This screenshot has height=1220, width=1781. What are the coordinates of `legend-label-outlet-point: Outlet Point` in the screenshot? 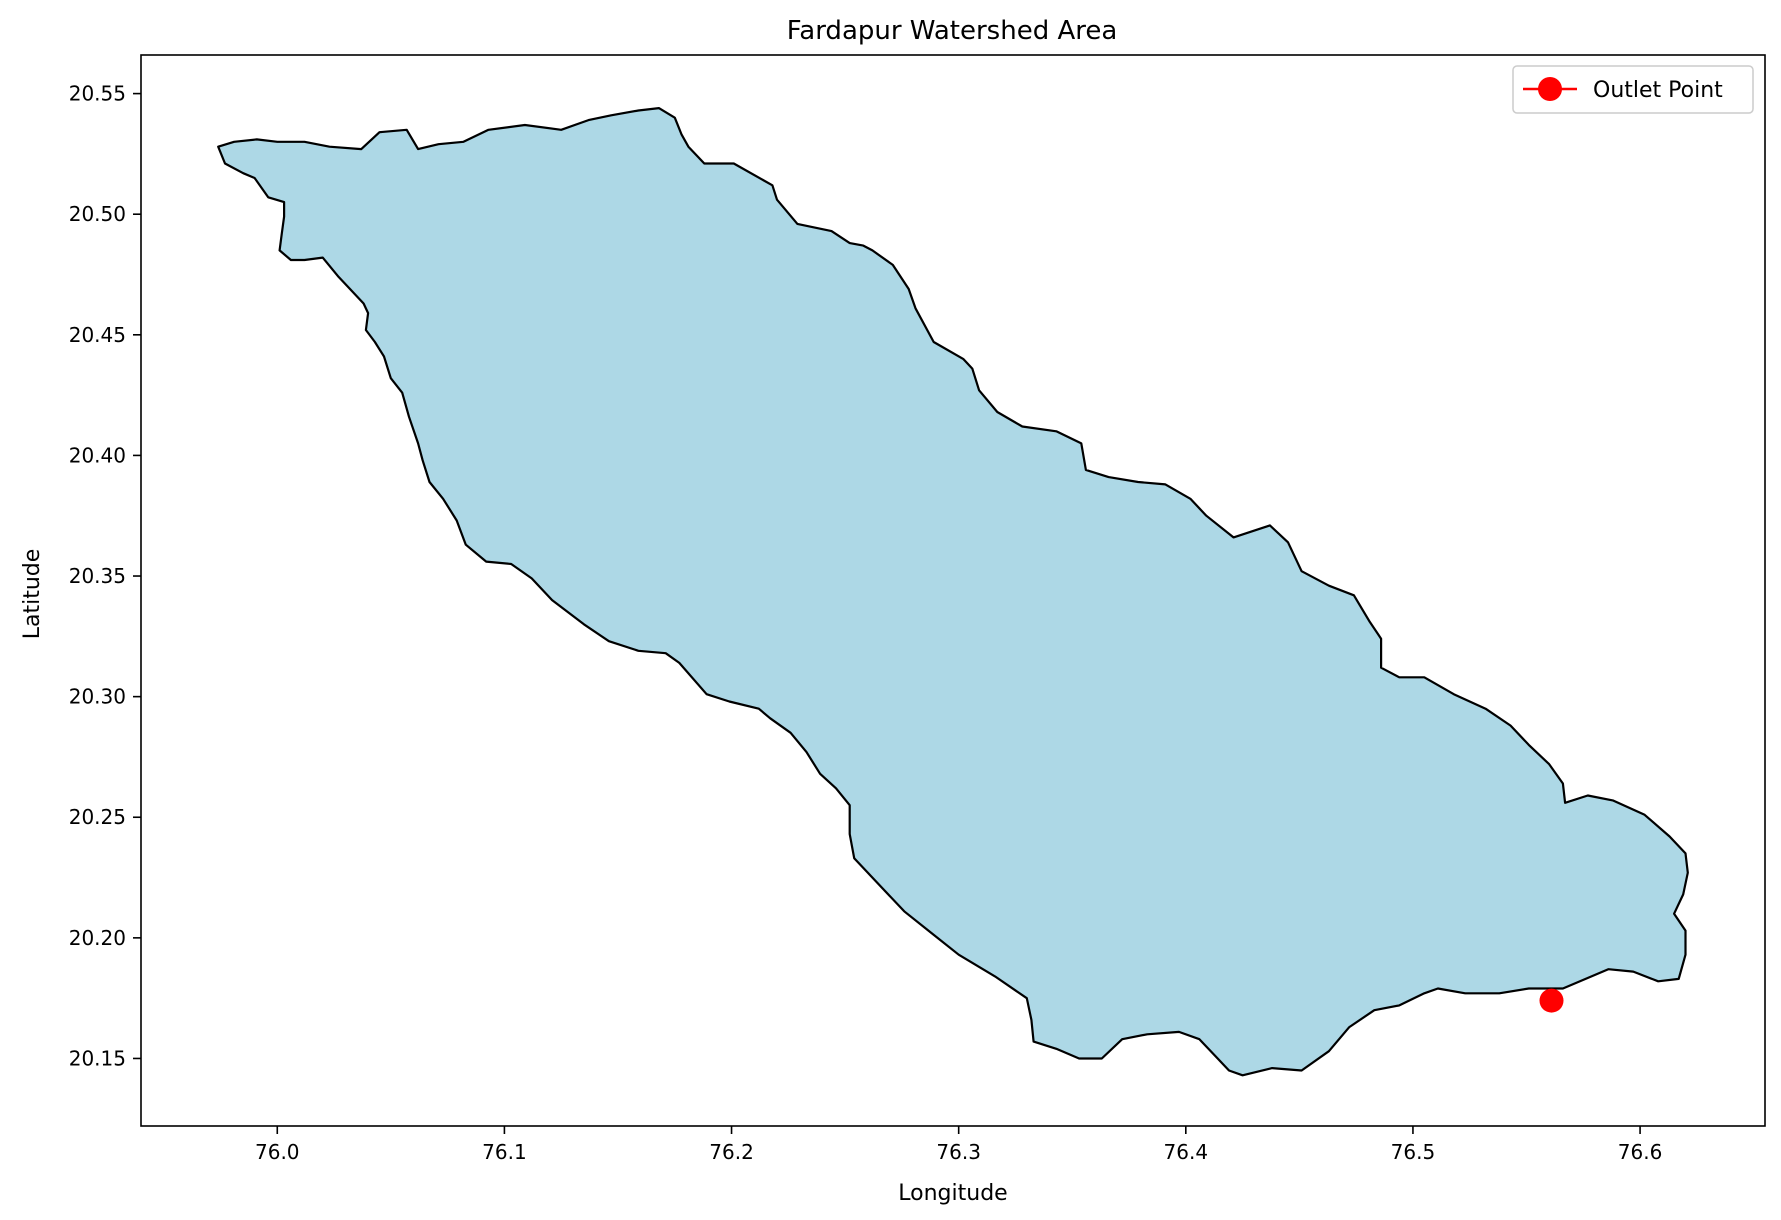 It's located at (1658, 90).